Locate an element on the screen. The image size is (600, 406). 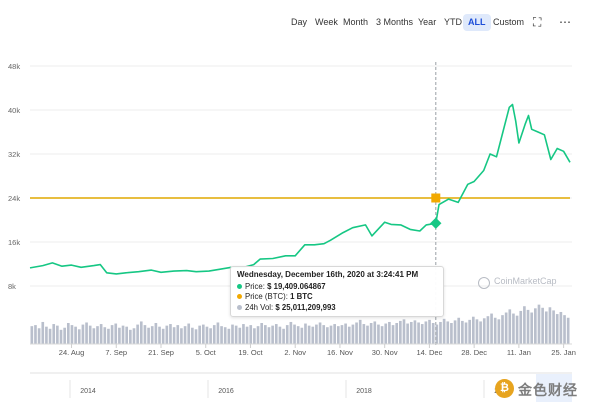
x-tick-label: 7. Sep is located at coordinates (116, 352).